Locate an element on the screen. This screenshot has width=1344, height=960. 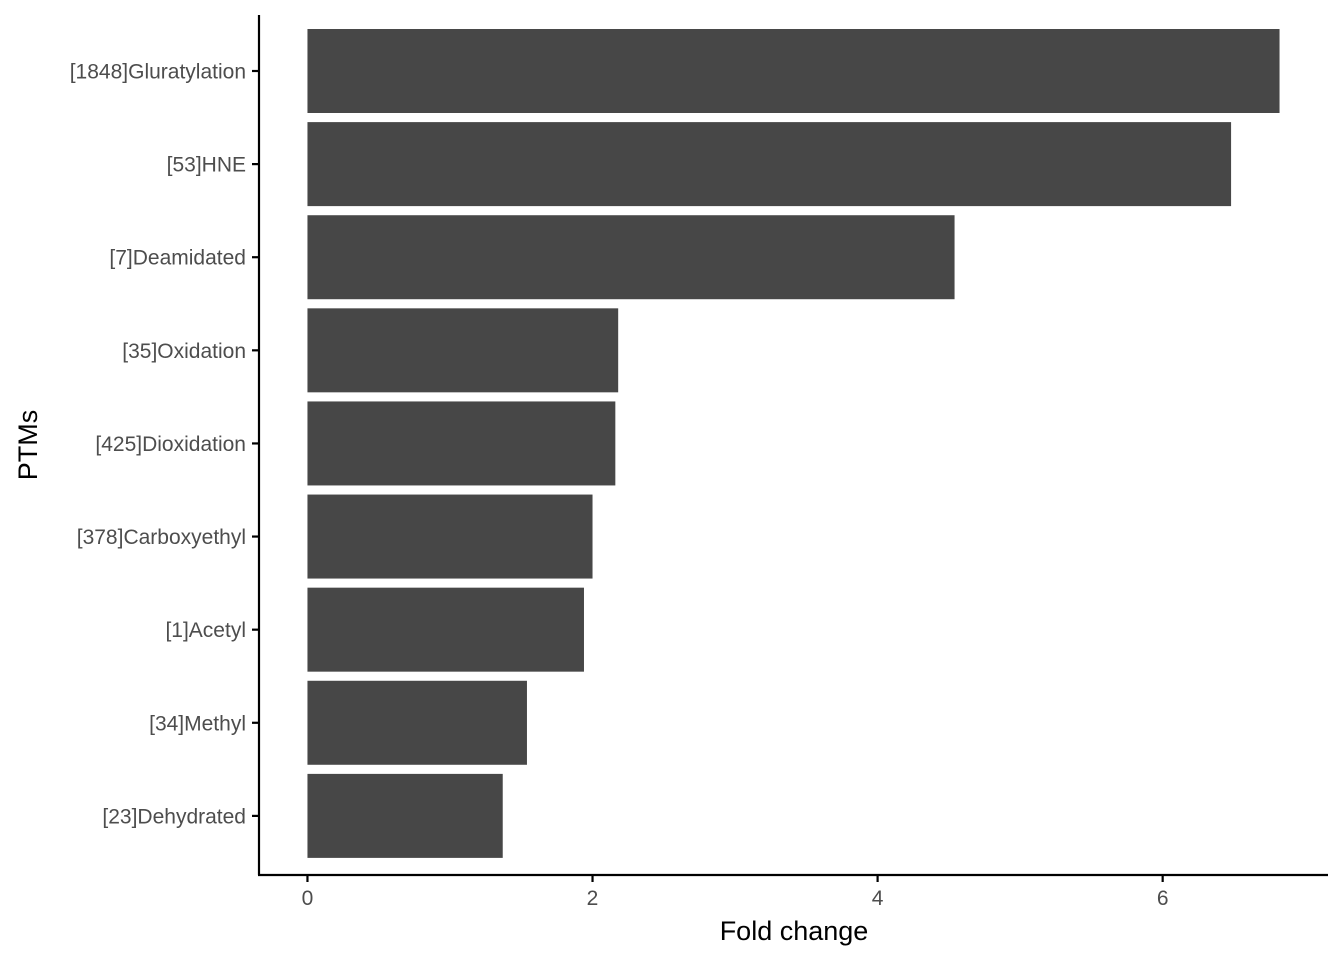
y-axis-title: PTMs is located at coordinates (28, 445).